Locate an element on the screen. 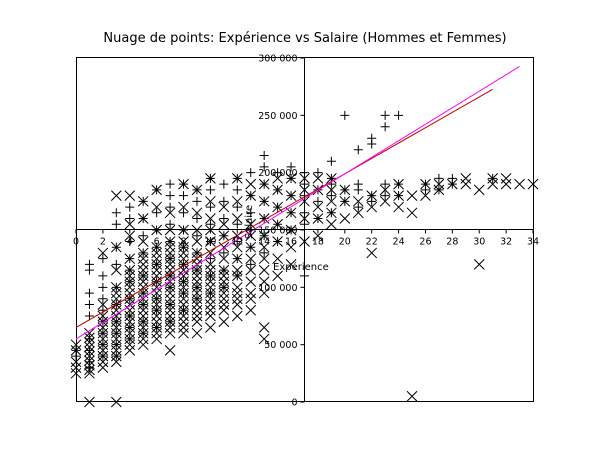  x-tick-label: 20 is located at coordinates (345, 242).